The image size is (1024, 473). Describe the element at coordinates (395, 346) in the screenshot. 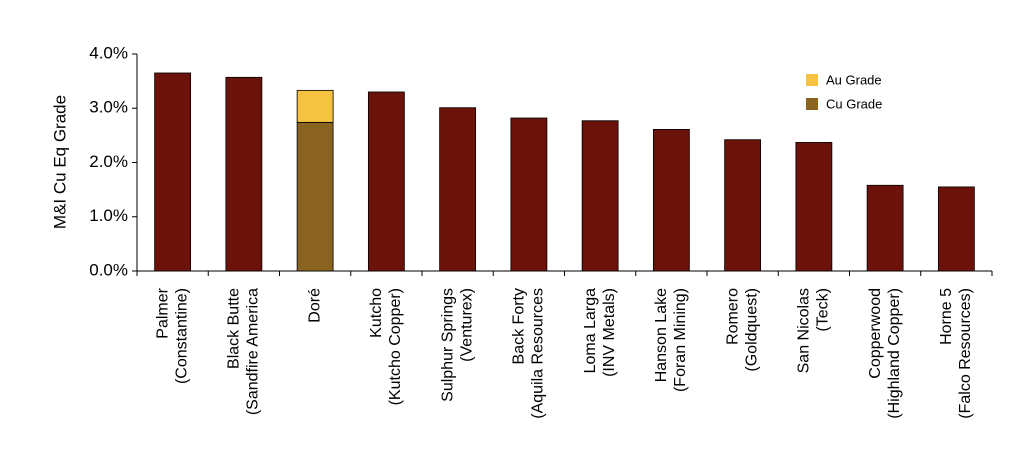

I see `x-tick-label-line: (Kutcho Copper)` at that location.